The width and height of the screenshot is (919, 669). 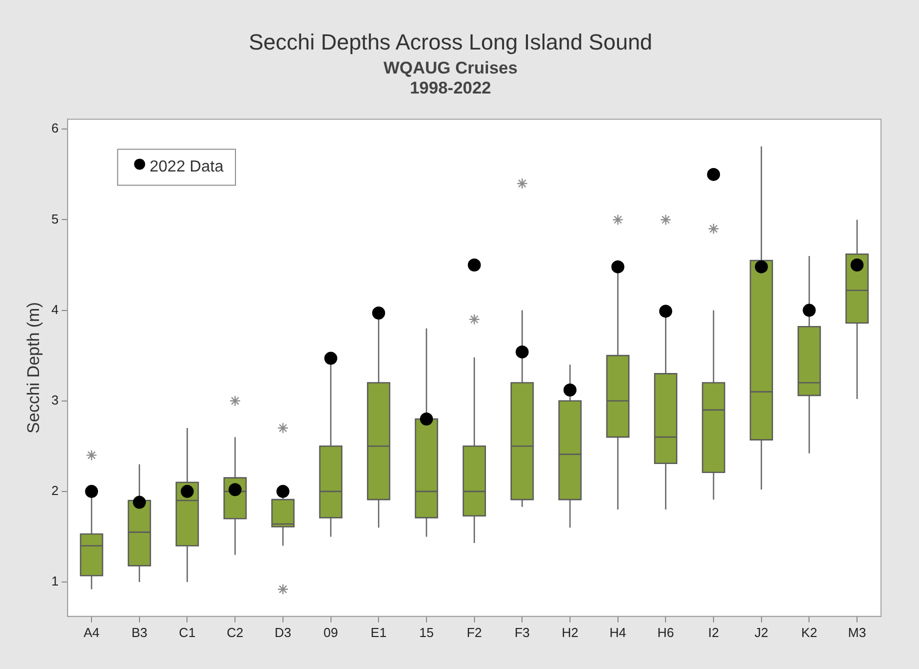 I want to click on x-tick-label: H6, so click(x=665, y=632).